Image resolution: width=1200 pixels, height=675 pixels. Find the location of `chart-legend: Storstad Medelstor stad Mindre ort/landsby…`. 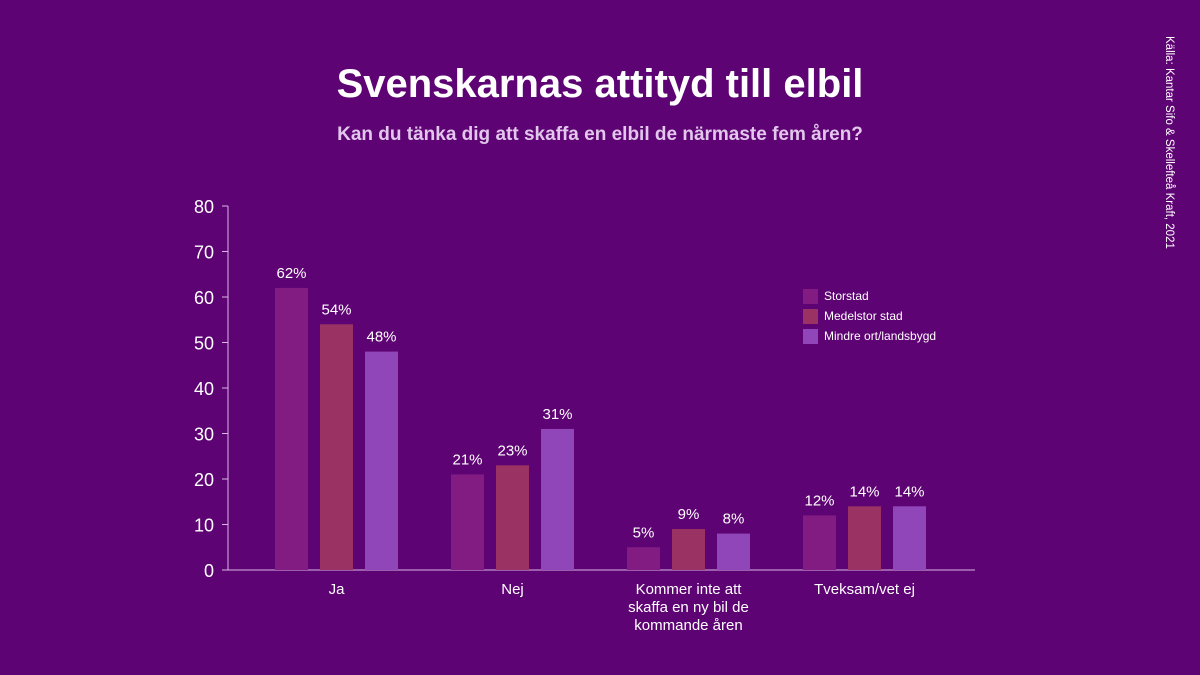

chart-legend: Storstad Medelstor stad Mindre ort/landsby… is located at coordinates (869, 316).